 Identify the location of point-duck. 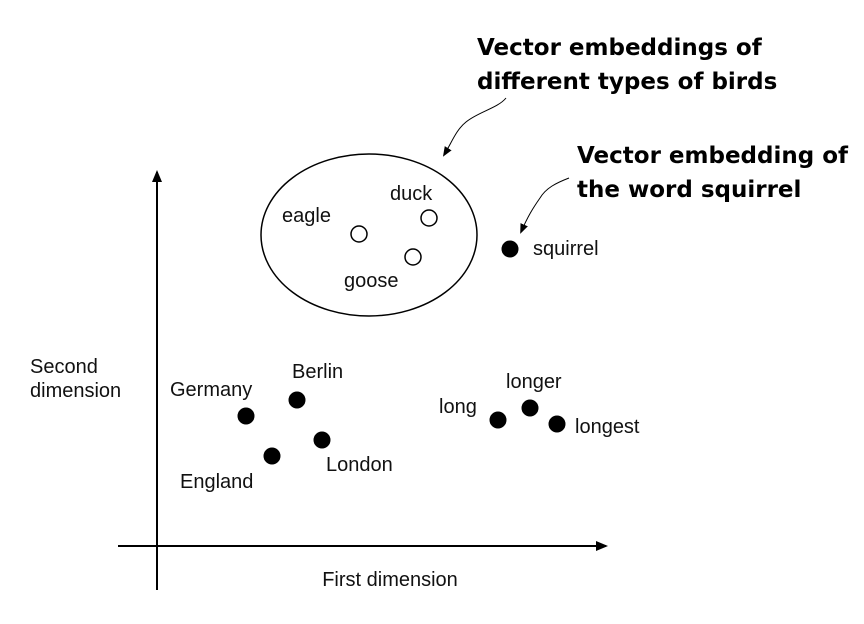
(429, 218).